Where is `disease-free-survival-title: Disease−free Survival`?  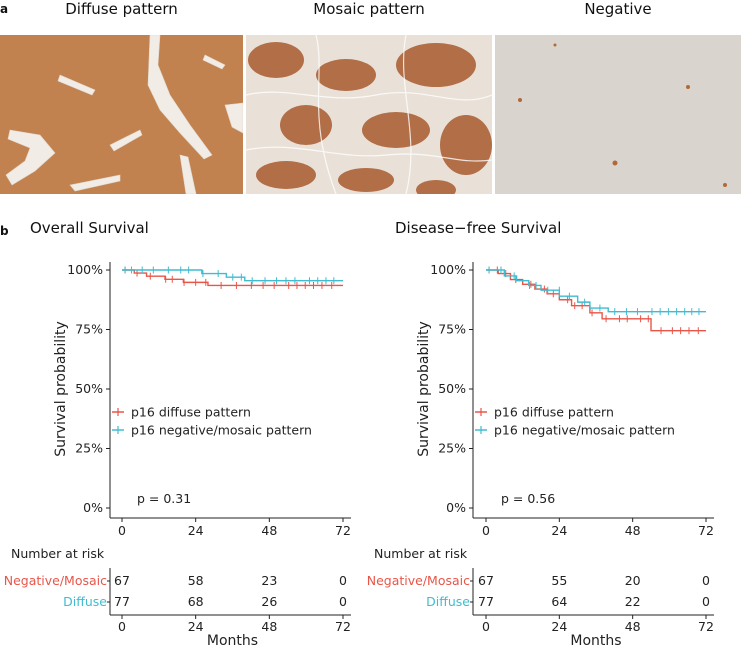
disease-free-survival-title: Disease−free Survival is located at coordinates (478, 228).